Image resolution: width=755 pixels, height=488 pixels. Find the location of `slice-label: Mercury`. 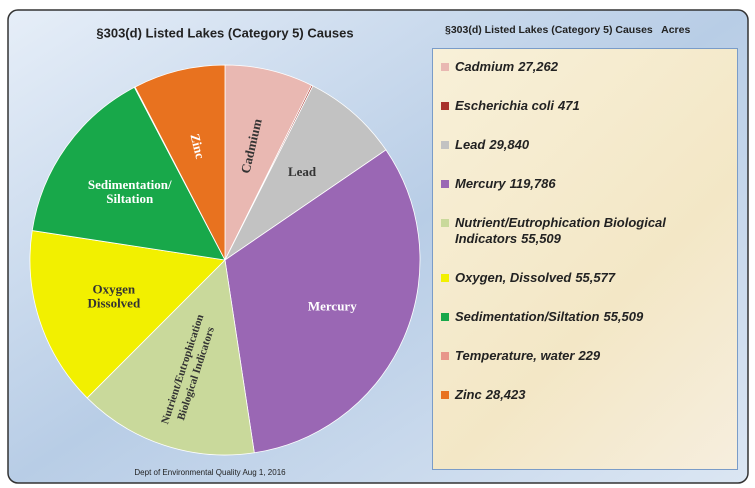

slice-label: Mercury is located at coordinates (332, 306).